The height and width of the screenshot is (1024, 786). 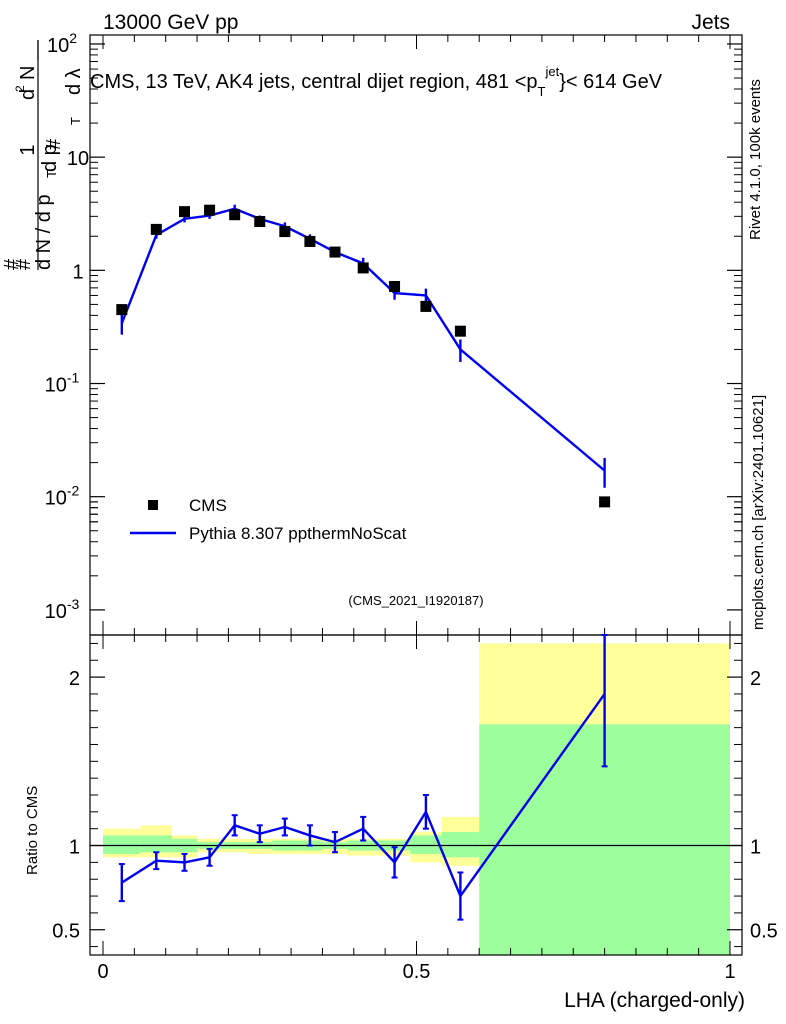 I want to click on ratio-y-tick-label: 1, so click(x=74, y=848).